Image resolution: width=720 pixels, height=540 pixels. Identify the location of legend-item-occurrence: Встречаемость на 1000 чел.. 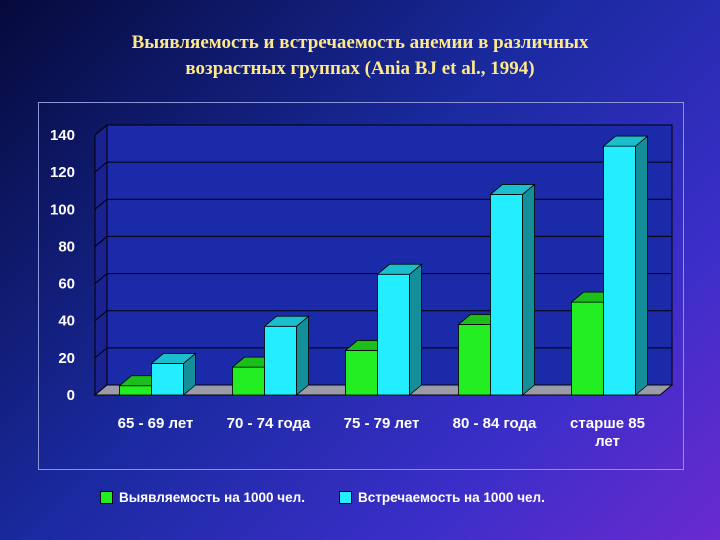
(441, 497).